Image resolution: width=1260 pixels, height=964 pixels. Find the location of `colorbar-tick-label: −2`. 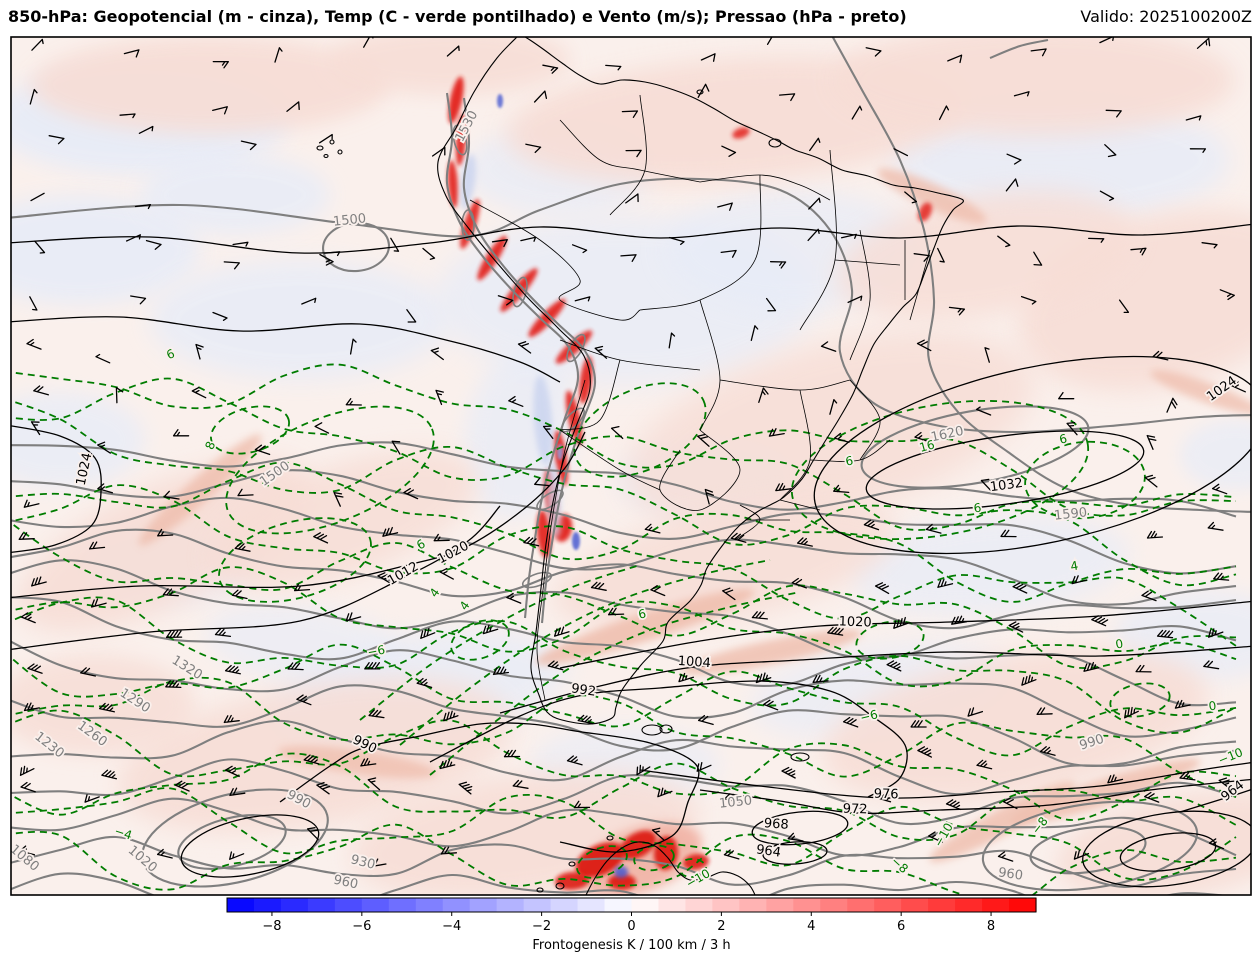

colorbar-tick-label: −2 is located at coordinates (541, 926).